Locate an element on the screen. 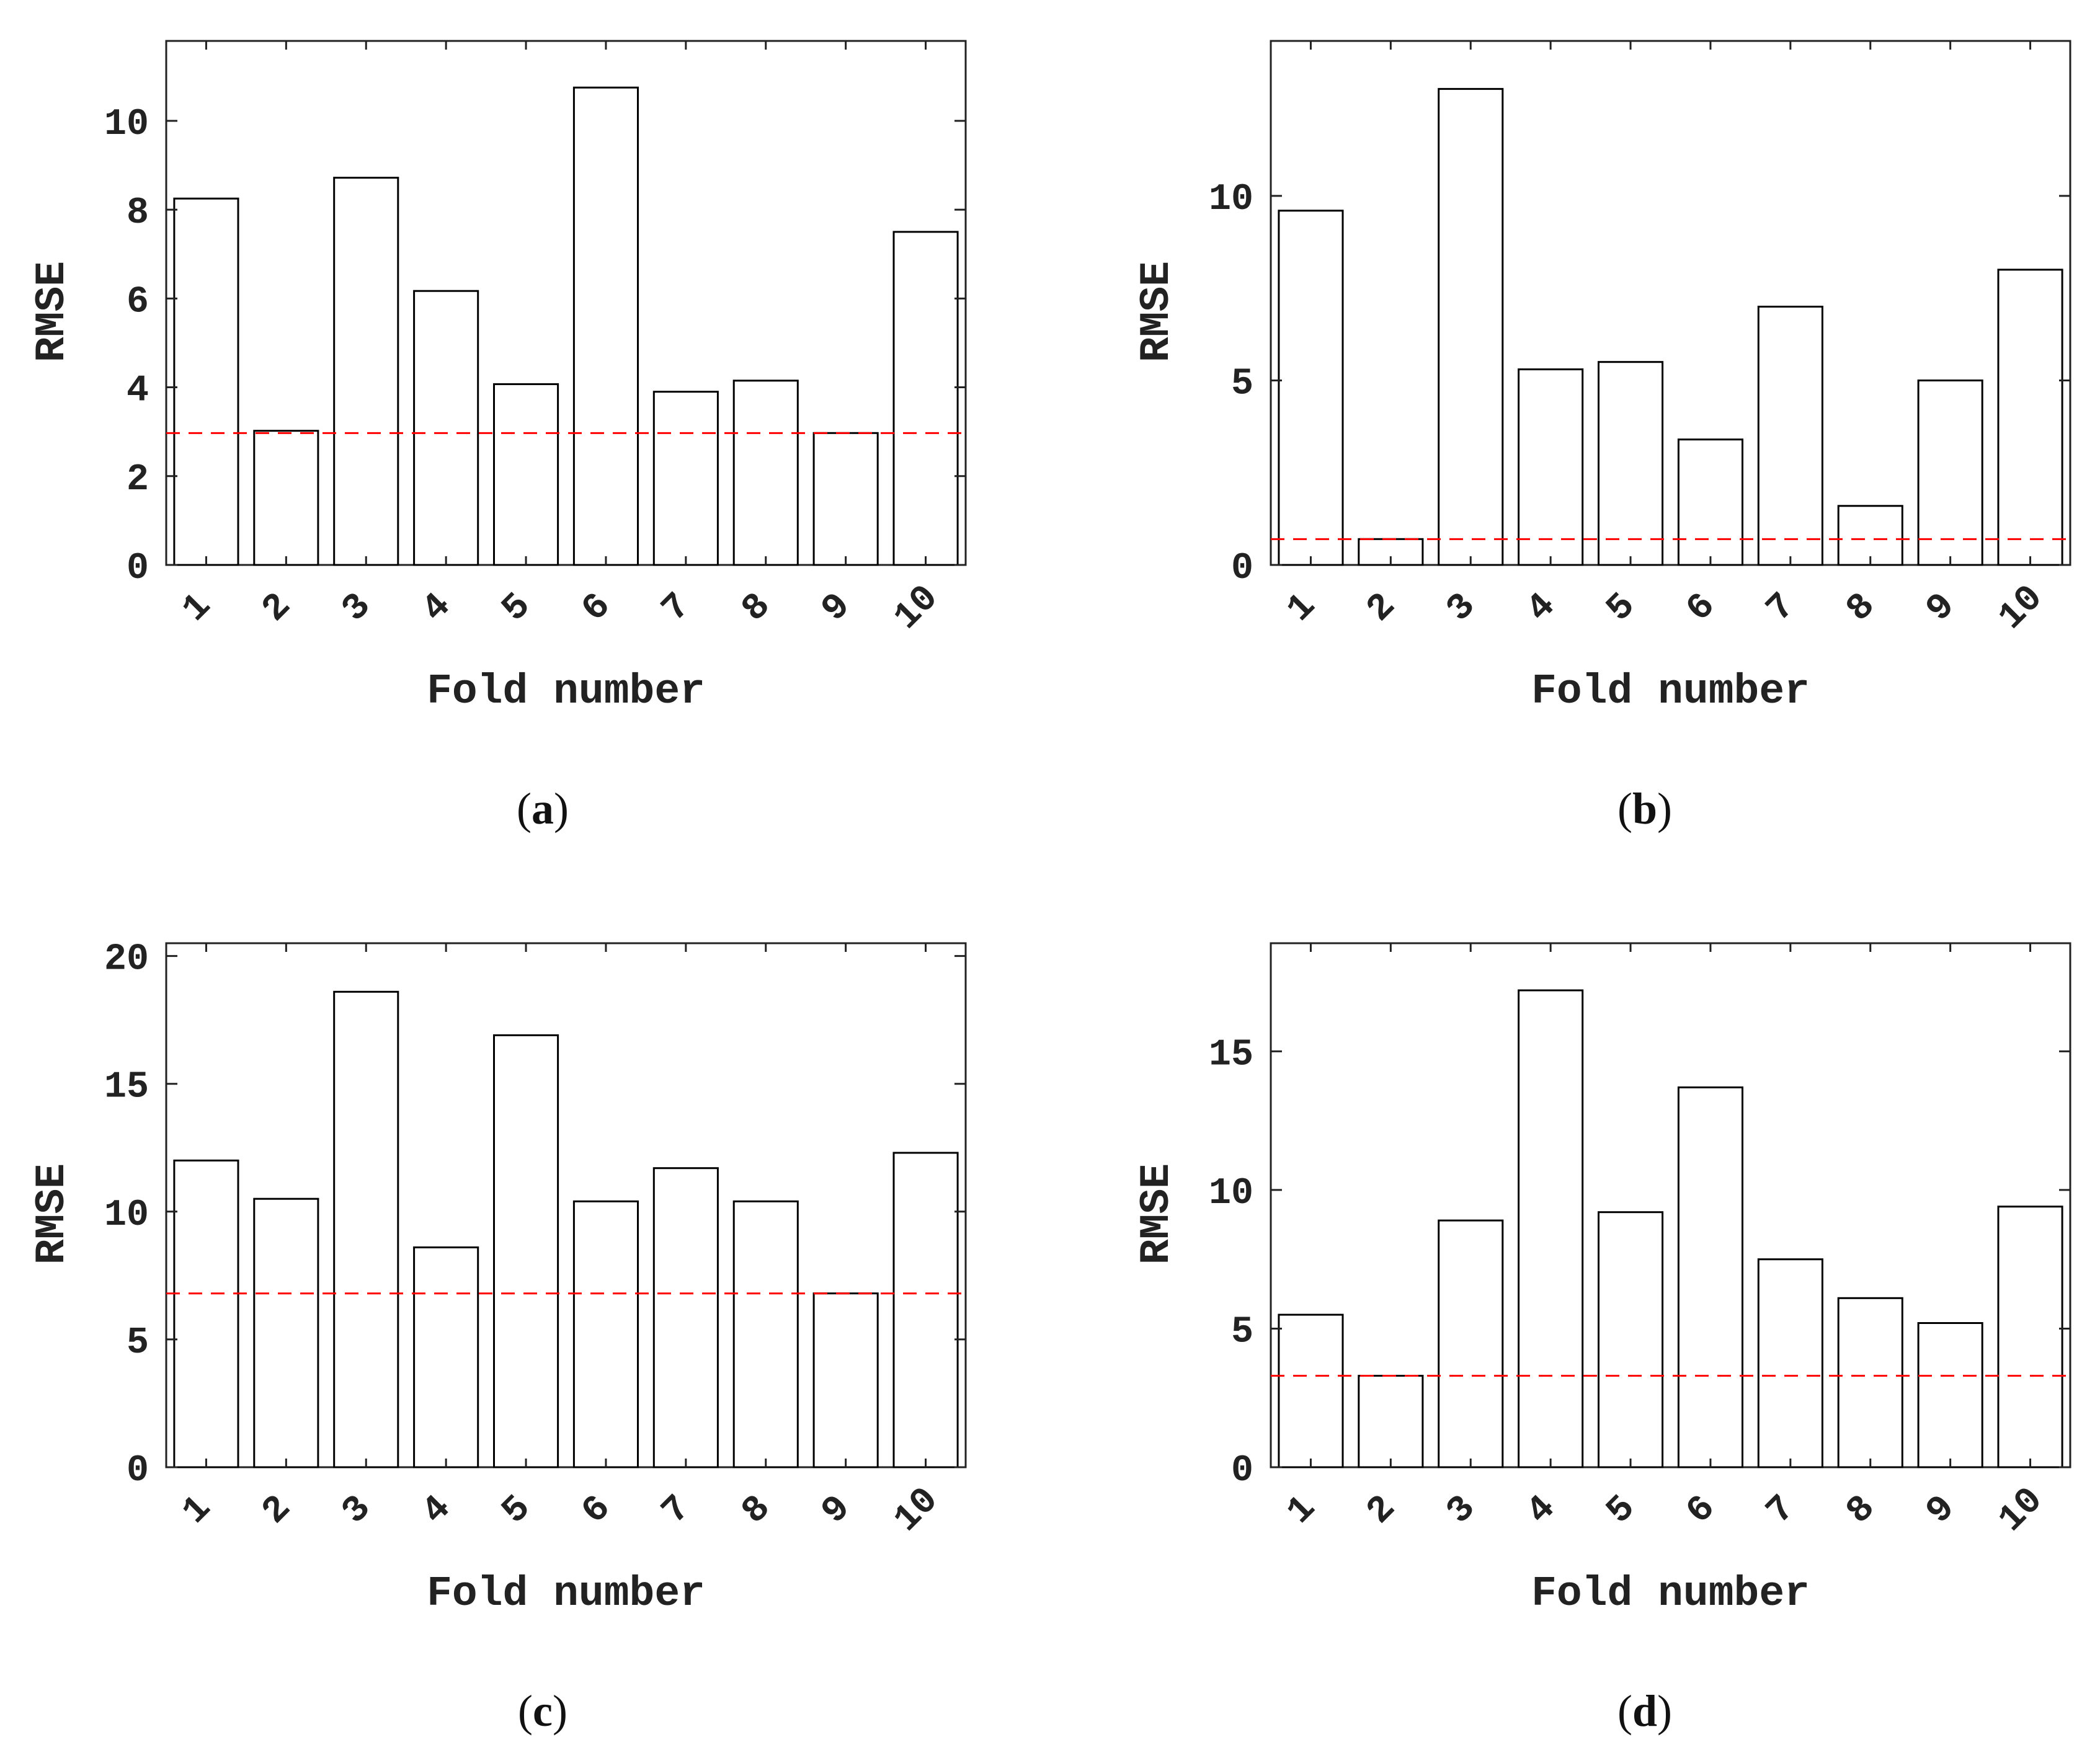 The width and height of the screenshot is (2100, 1750). y-tick-label: 4 is located at coordinates (138, 391).